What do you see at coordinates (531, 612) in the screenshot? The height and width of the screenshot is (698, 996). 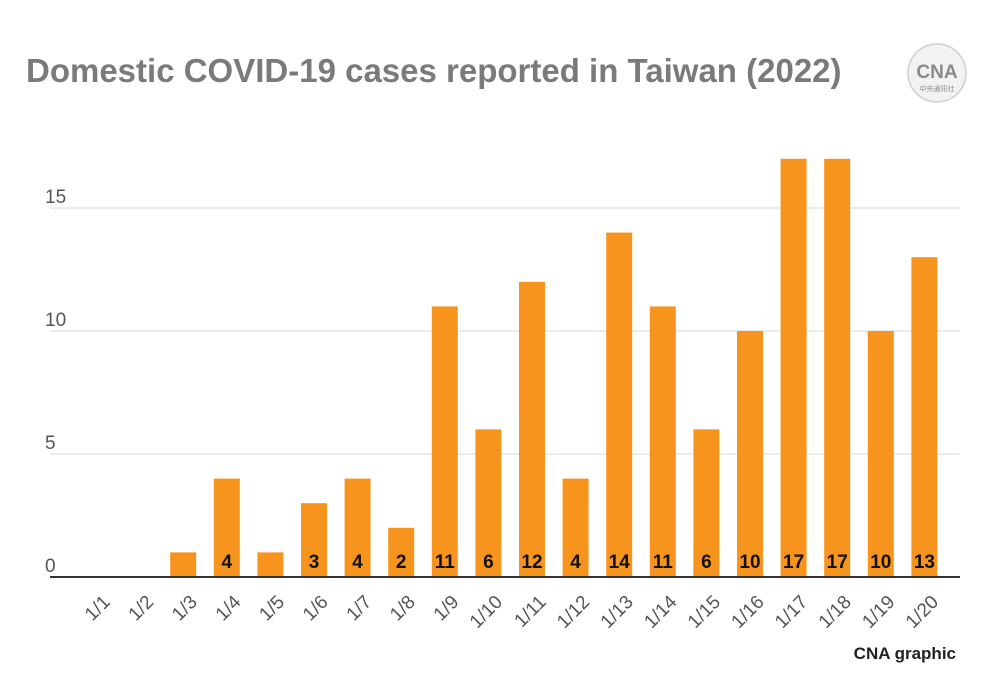 I see `x-tick-label: 1/11` at bounding box center [531, 612].